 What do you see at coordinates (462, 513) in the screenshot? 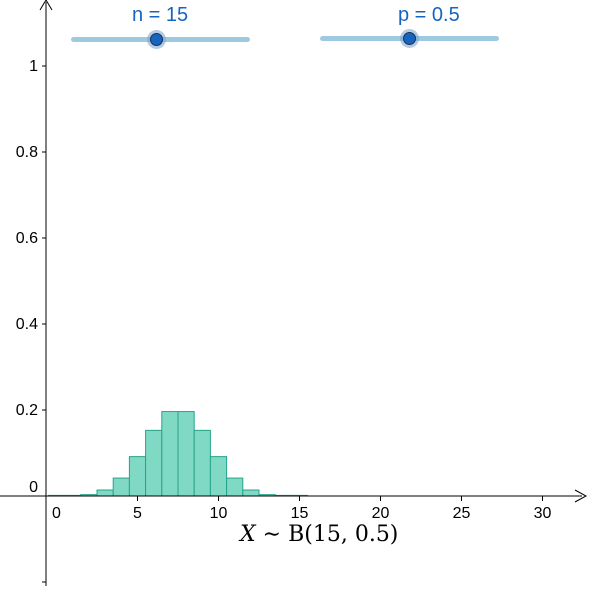
I see `x-tick-label-25: 25` at bounding box center [462, 513].